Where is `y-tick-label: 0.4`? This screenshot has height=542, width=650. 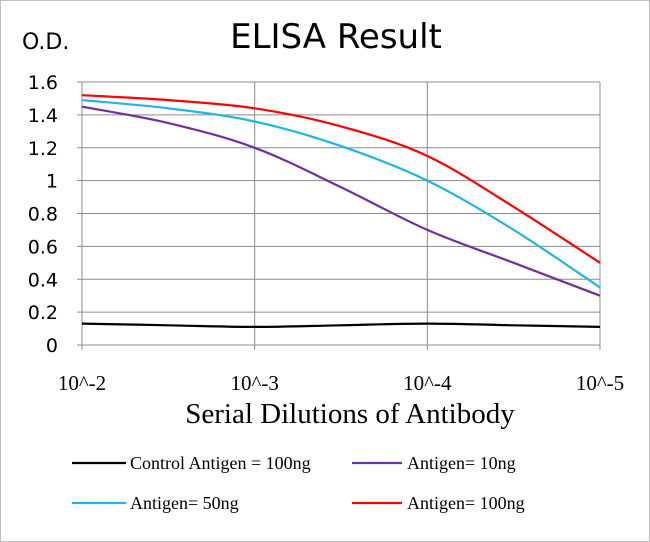 y-tick-label: 0.4 is located at coordinates (43, 280).